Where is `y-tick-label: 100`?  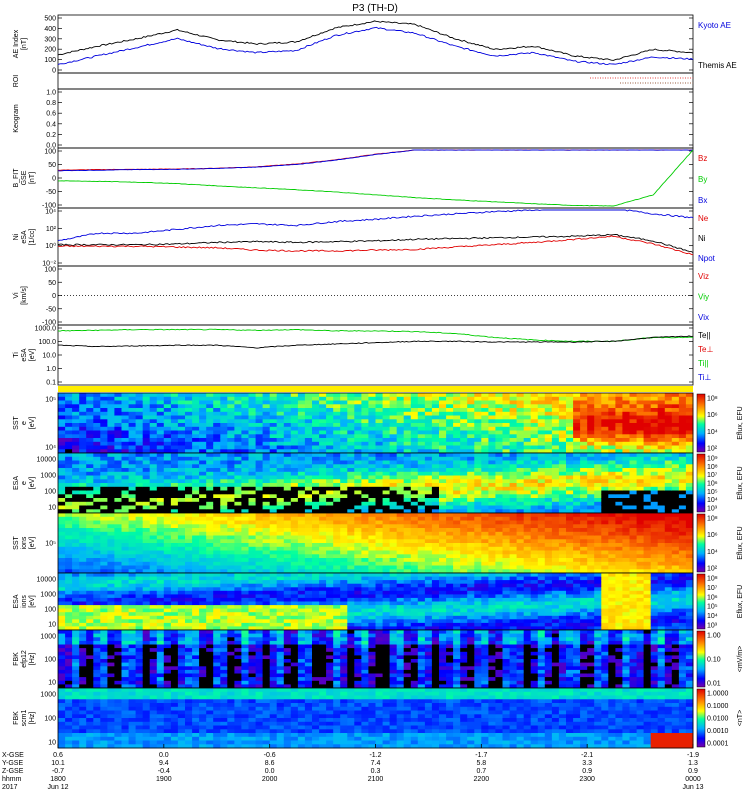 y-tick-label: 100 is located at coordinates (50, 660).